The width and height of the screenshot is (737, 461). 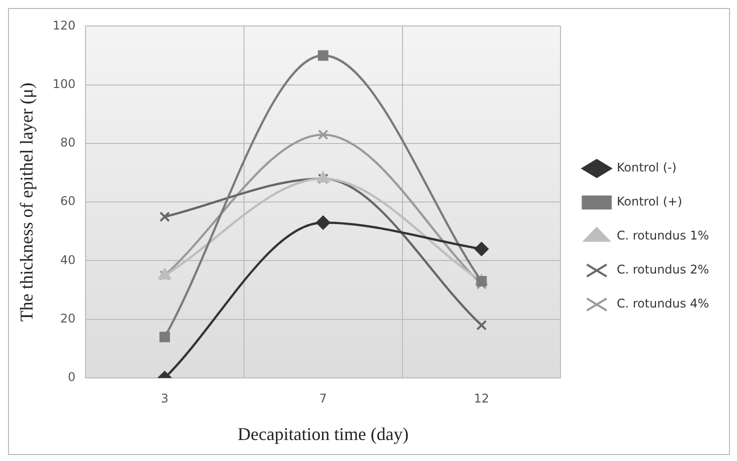 What do you see at coordinates (68, 201) in the screenshot?
I see `y-tick-label: 60` at bounding box center [68, 201].